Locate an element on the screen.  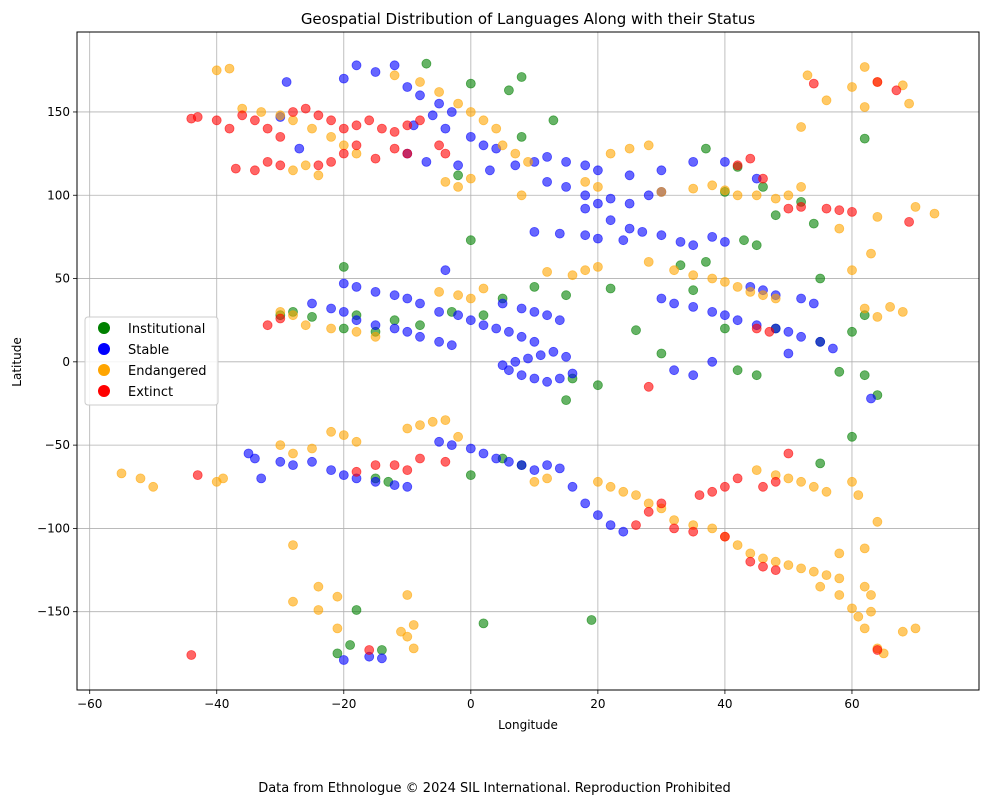
legend-label: Extinct is located at coordinates (150, 392).